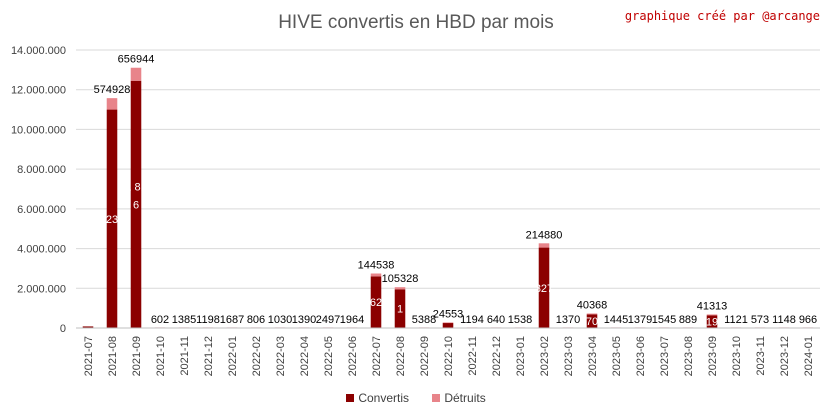  What do you see at coordinates (328, 320) in the screenshot?
I see `data-label: 2497` at bounding box center [328, 320].